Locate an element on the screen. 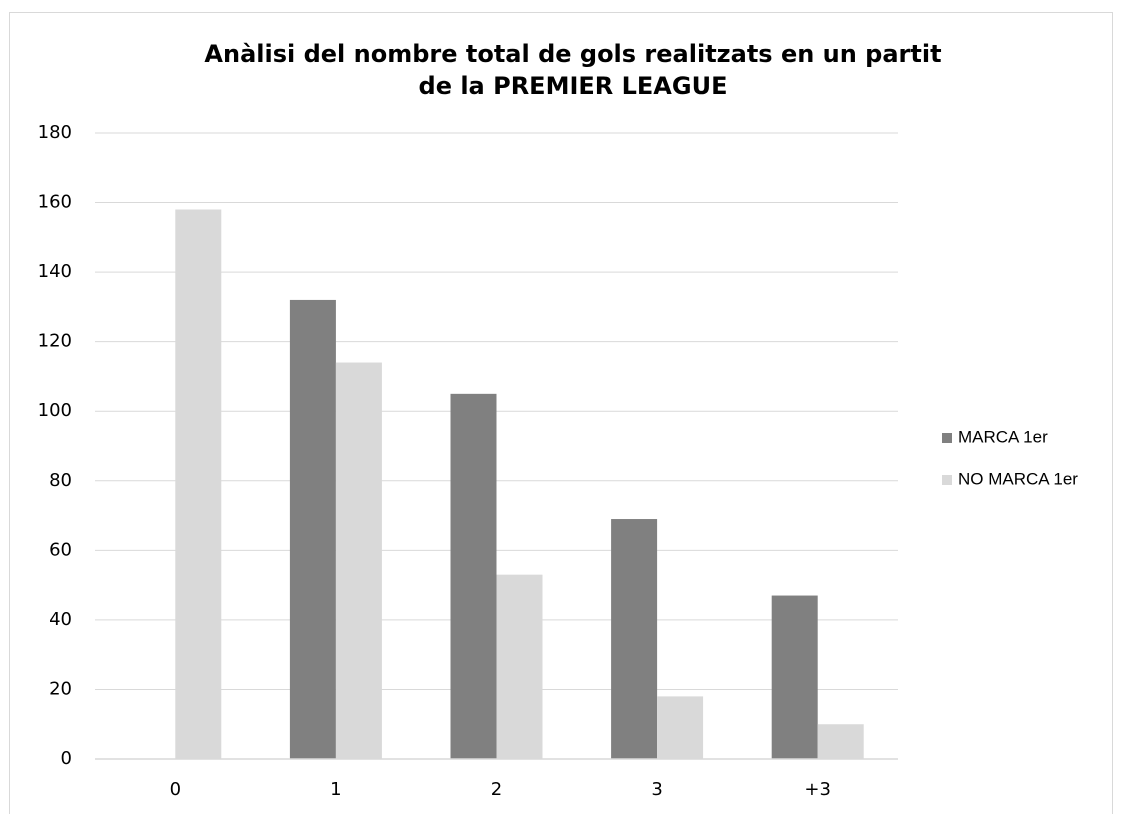 This screenshot has width=1122, height=814. x-tick-label: 1 is located at coordinates (335, 789).